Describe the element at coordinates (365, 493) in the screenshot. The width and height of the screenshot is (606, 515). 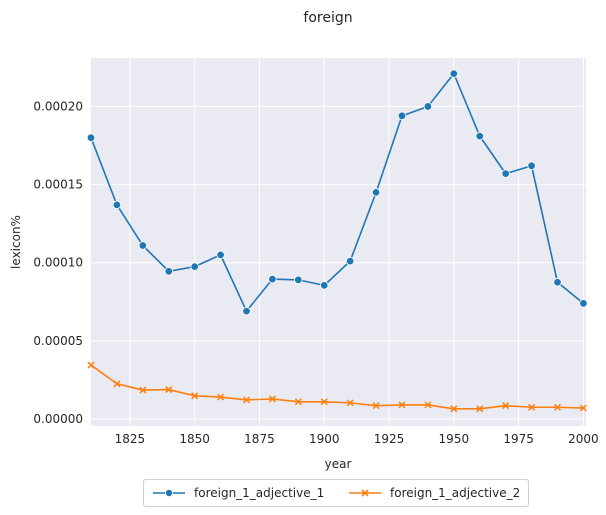
I see `legend-marker-x-icon` at that location.